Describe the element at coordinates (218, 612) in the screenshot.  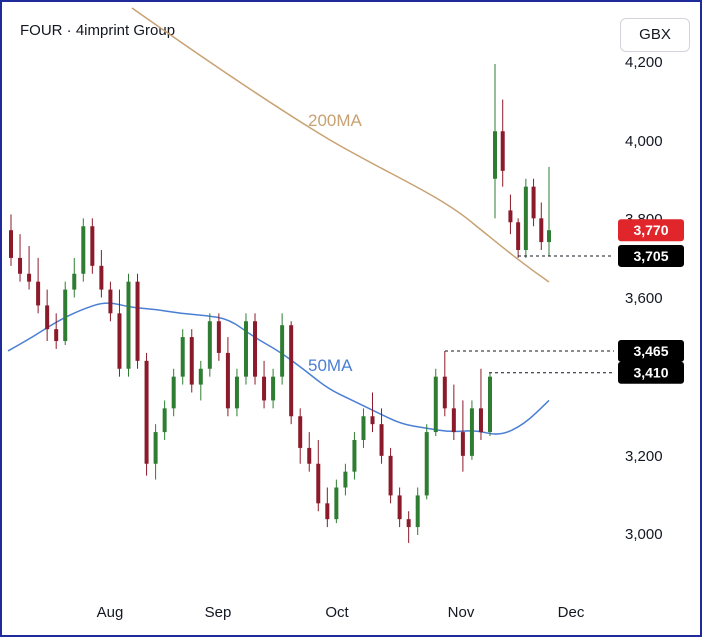
I see `x-tick-sep: Sep` at that location.